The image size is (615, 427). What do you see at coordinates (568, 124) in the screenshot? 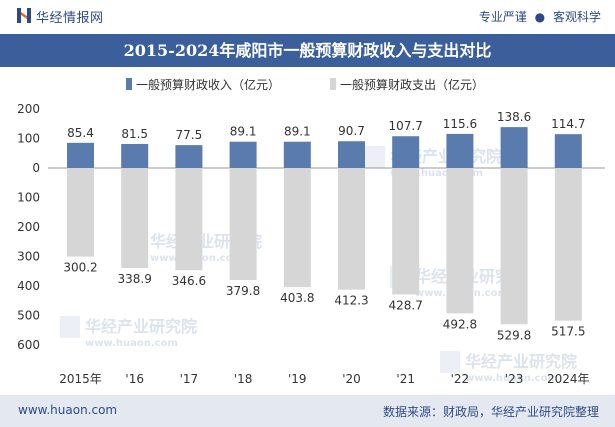
I see `income-data-label: 114.7` at bounding box center [568, 124].